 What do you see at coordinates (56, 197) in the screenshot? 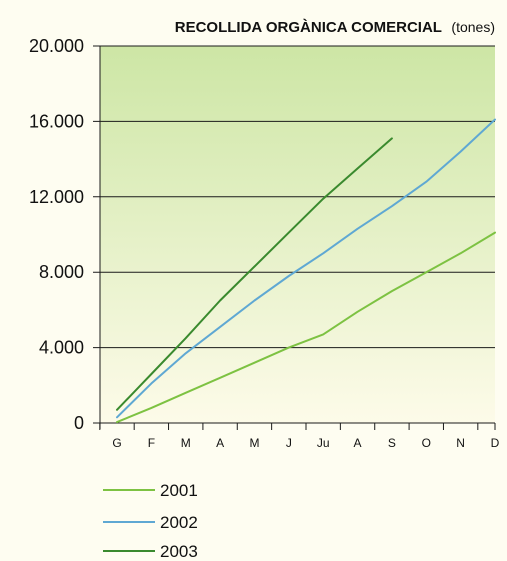
I see `y-tick-label: 12.000` at bounding box center [56, 197].